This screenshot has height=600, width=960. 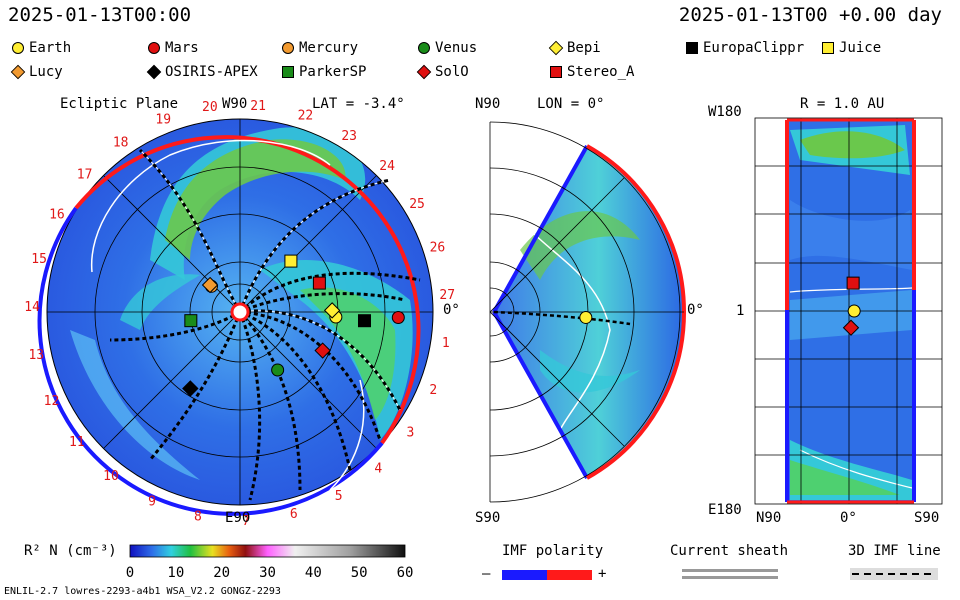 I want to click on sector-label: 15, so click(x=39, y=259).